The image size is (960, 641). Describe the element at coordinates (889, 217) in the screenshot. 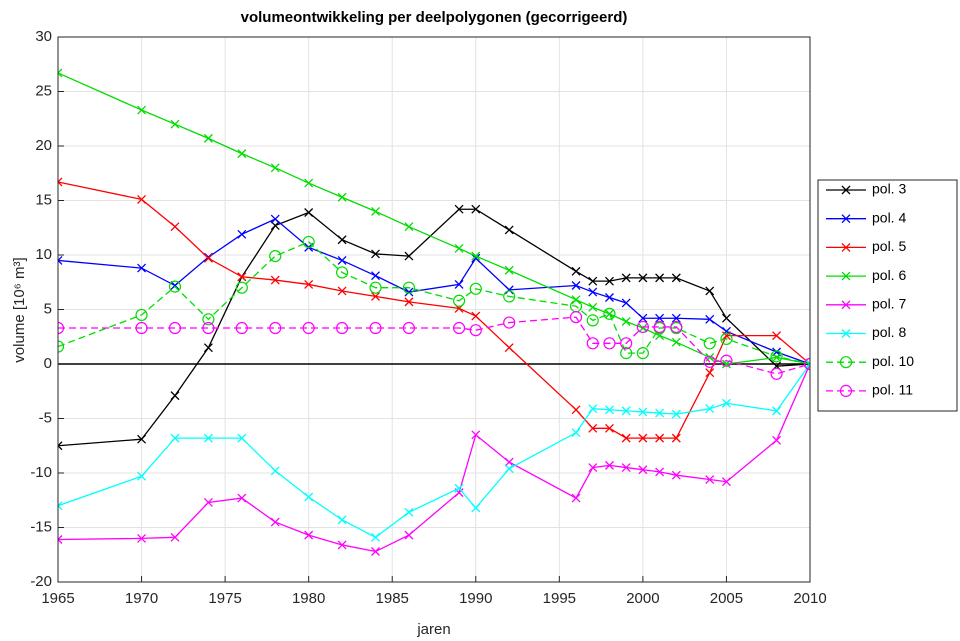

I see `legend-label: pol. 4` at that location.